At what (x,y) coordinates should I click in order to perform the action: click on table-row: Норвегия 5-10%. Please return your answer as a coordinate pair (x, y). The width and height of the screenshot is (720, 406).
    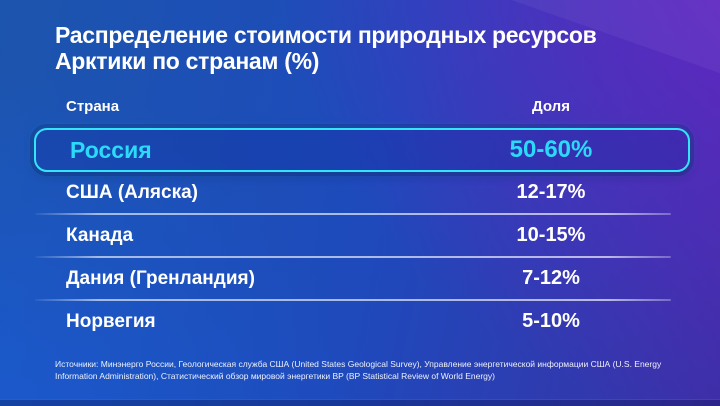
    Looking at the image, I should click on (362, 321).